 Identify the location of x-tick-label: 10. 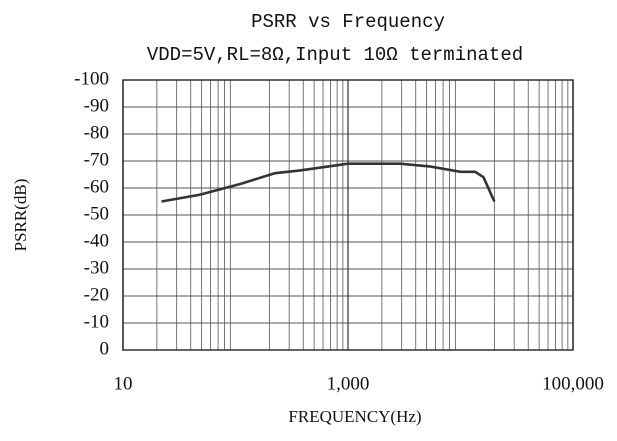
(123, 383).